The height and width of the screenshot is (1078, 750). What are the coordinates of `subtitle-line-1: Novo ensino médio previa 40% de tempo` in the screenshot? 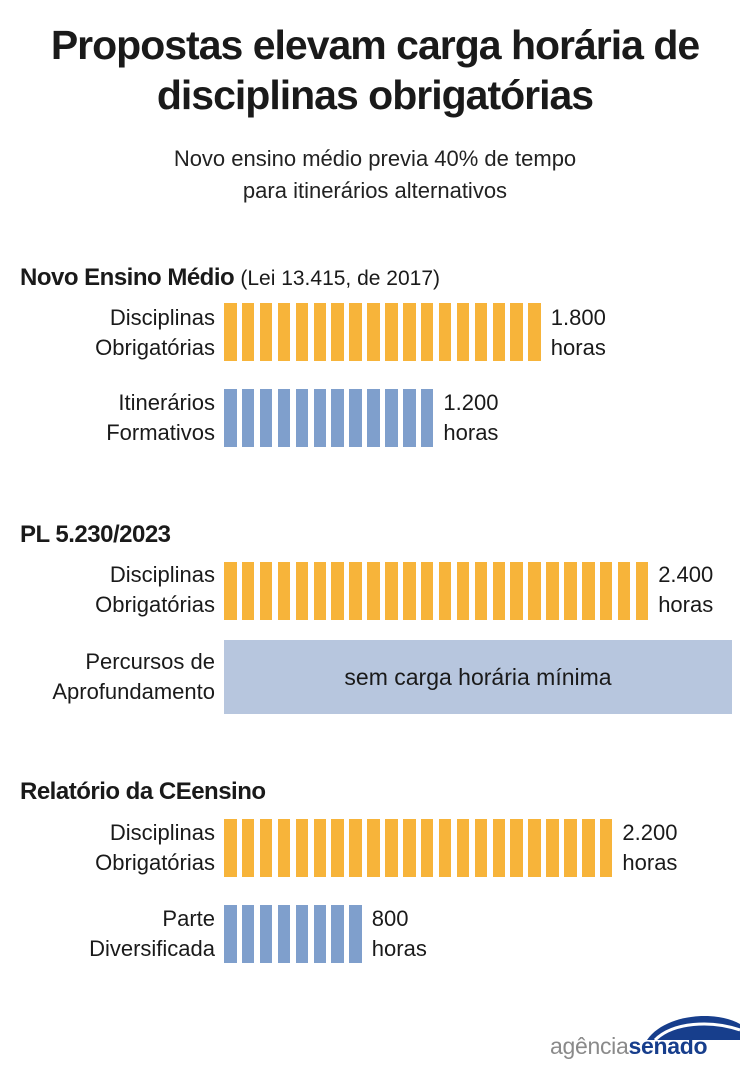 It's located at (375, 158).